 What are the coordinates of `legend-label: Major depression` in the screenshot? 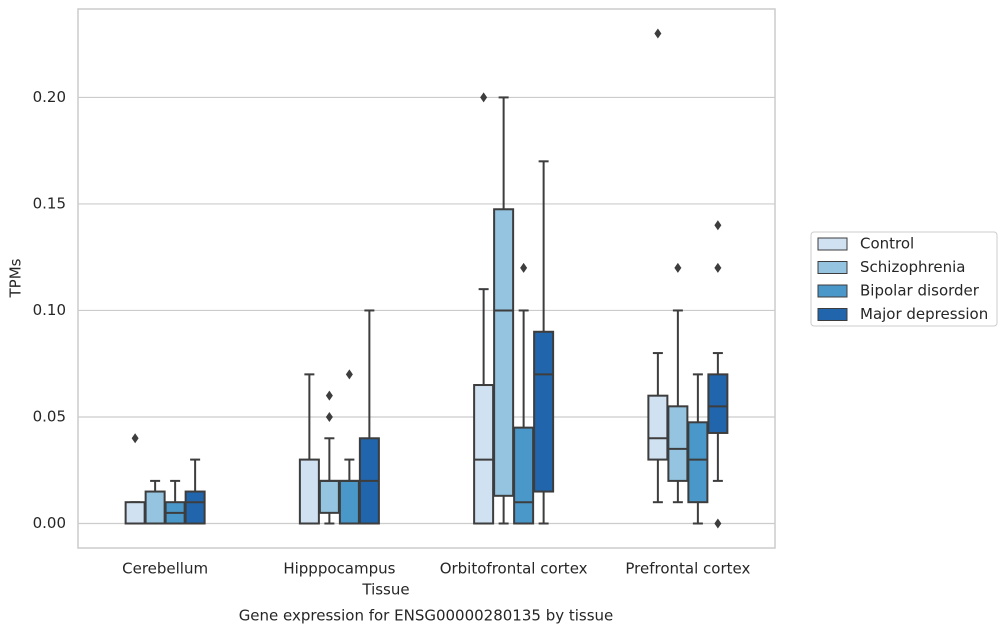 It's located at (924, 314).